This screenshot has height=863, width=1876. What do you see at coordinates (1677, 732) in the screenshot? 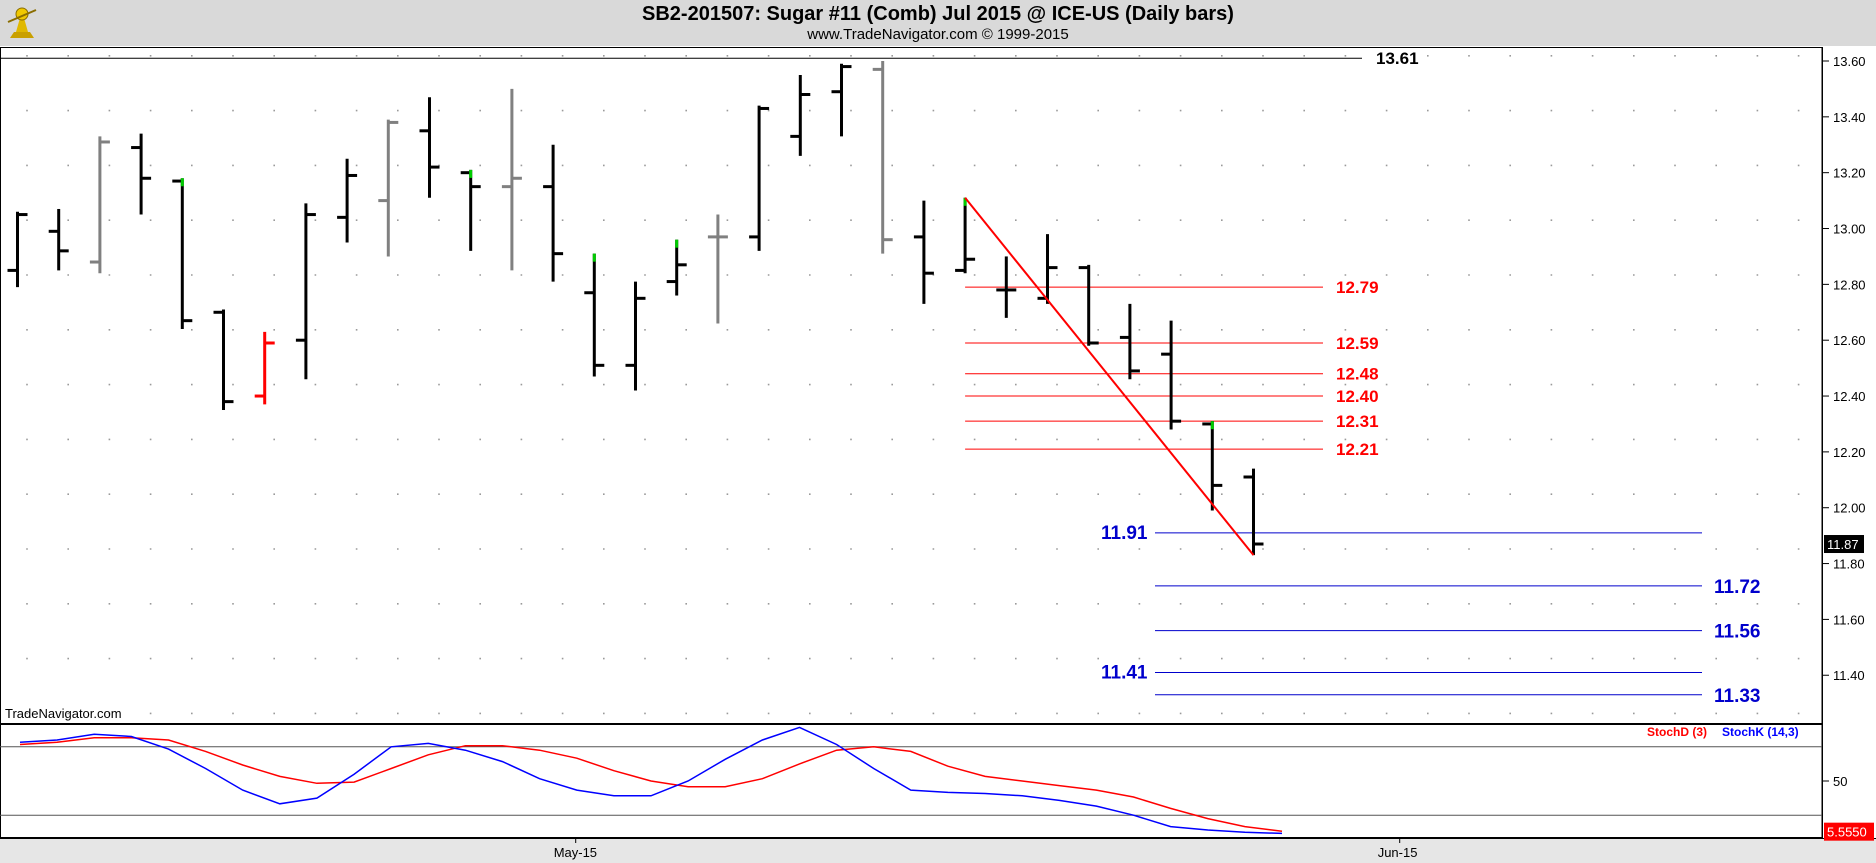
I see `stoch-d-legend: StochD (3)` at bounding box center [1677, 732].